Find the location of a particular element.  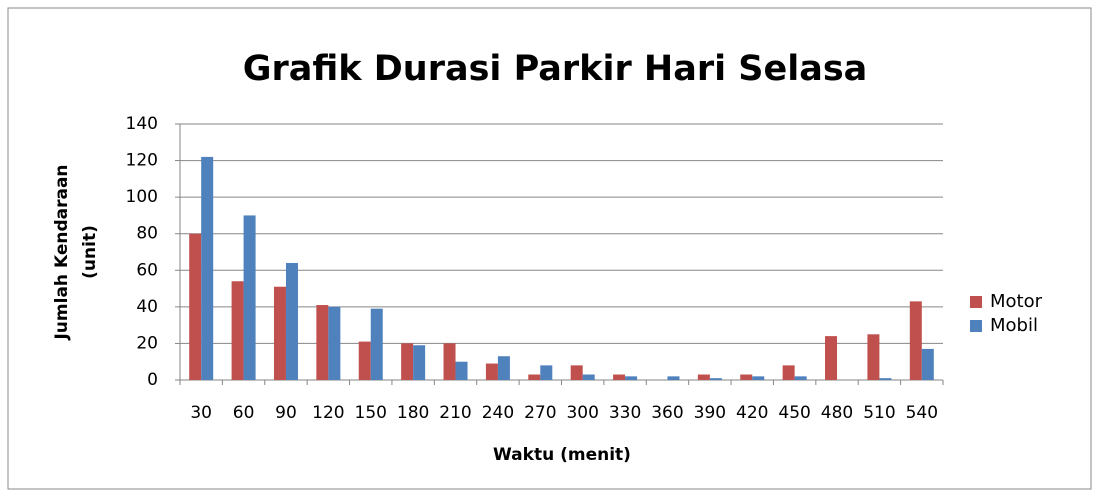

y-tick-label: 60 is located at coordinates (147, 270).